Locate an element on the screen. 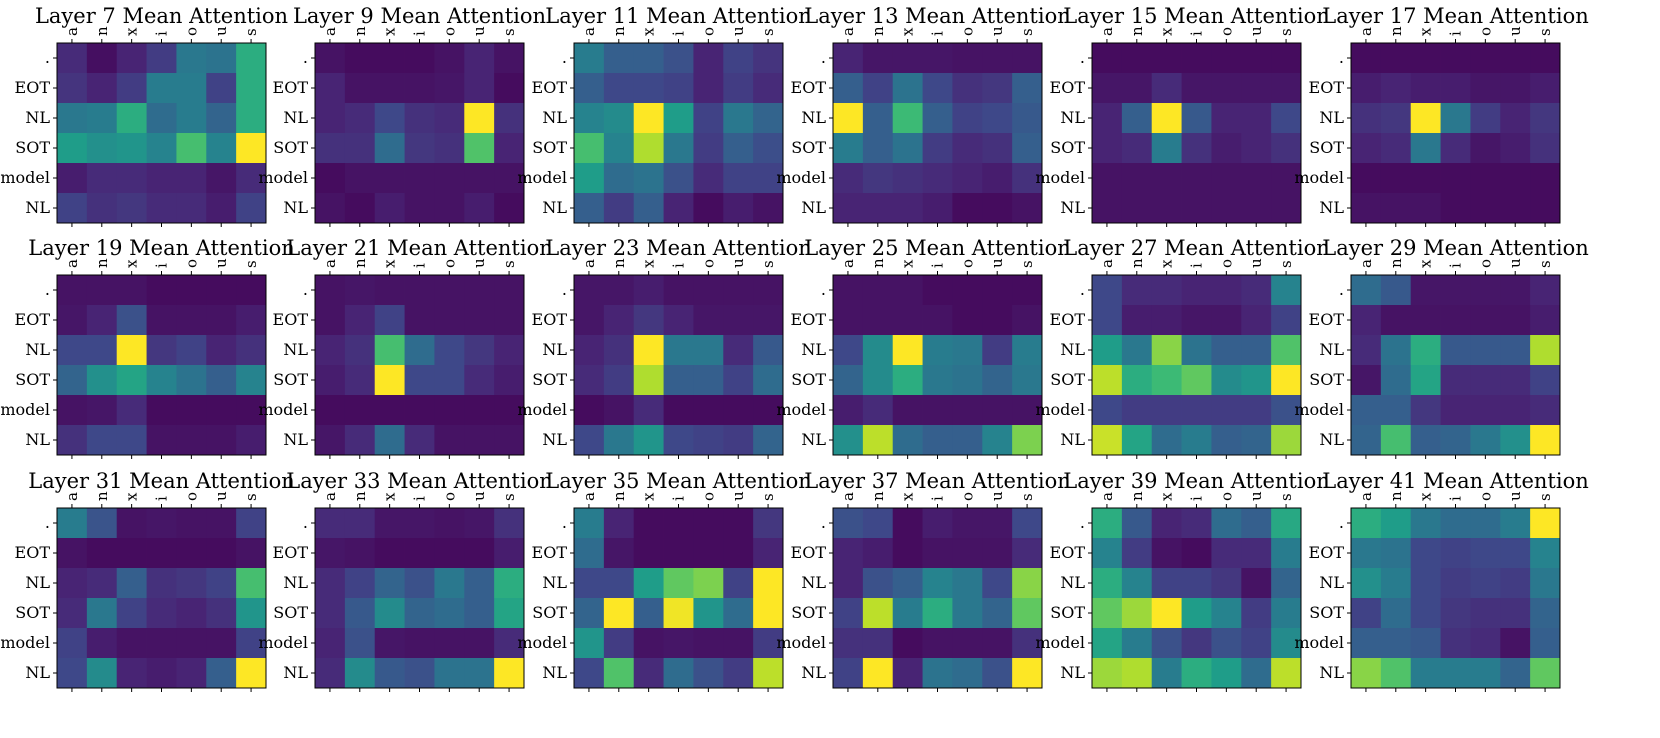  x-tick-label: u is located at coordinates (997, 31).